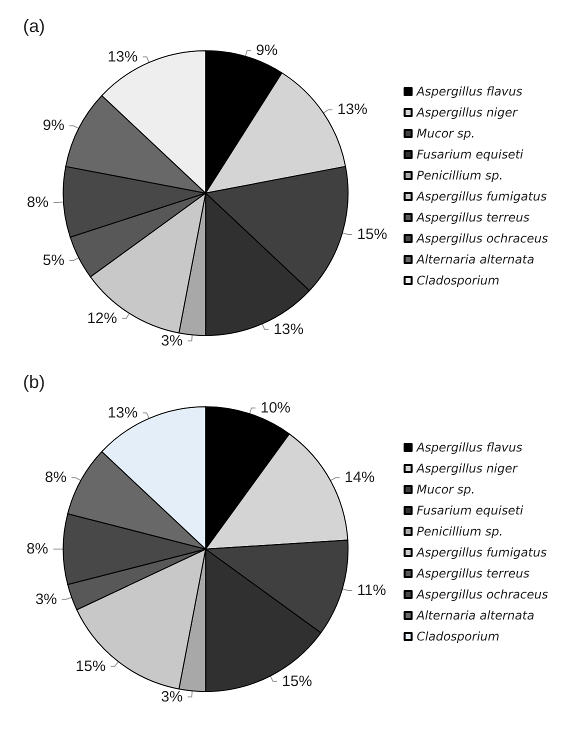 This screenshot has height=729, width=565. I want to click on data-label: 10%, so click(275, 407).